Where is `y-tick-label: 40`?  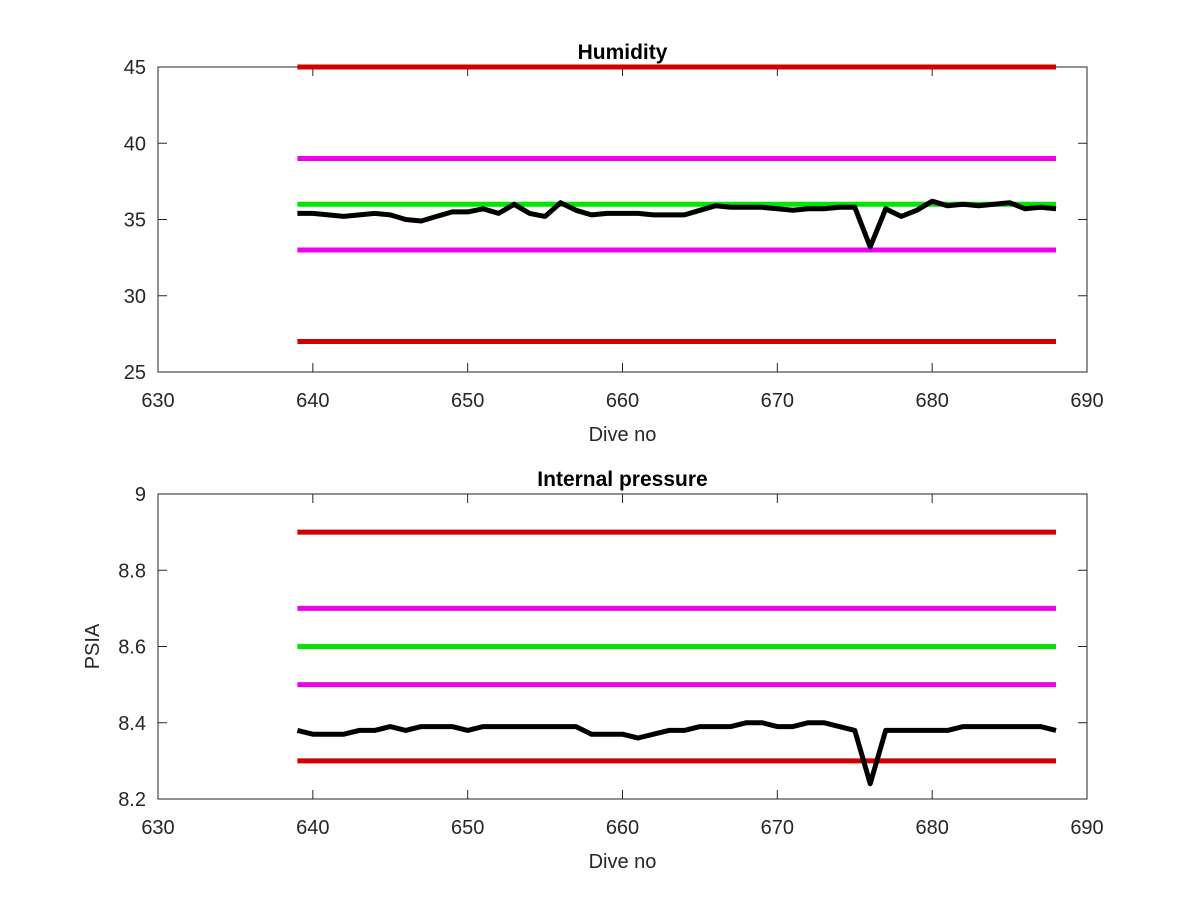 y-tick-label: 40 is located at coordinates (135, 144).